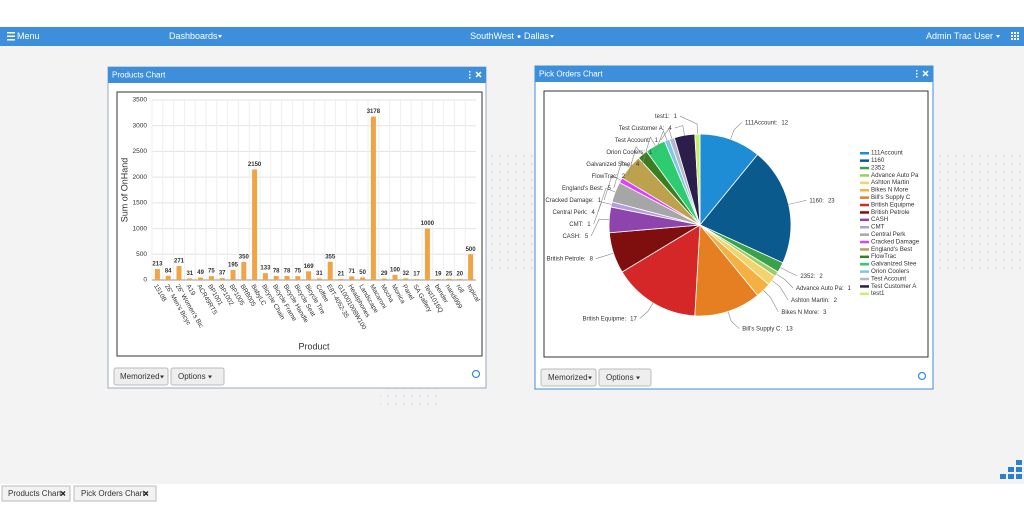  I want to click on slice-name: Cracked Damage, so click(568, 201).